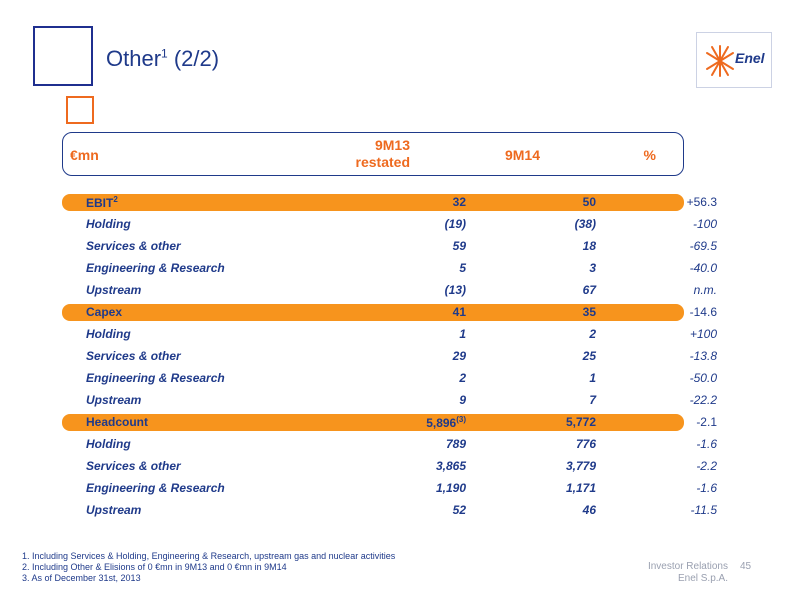 The image size is (800, 600). I want to click on cell-pct: -69.5, so click(703, 246).